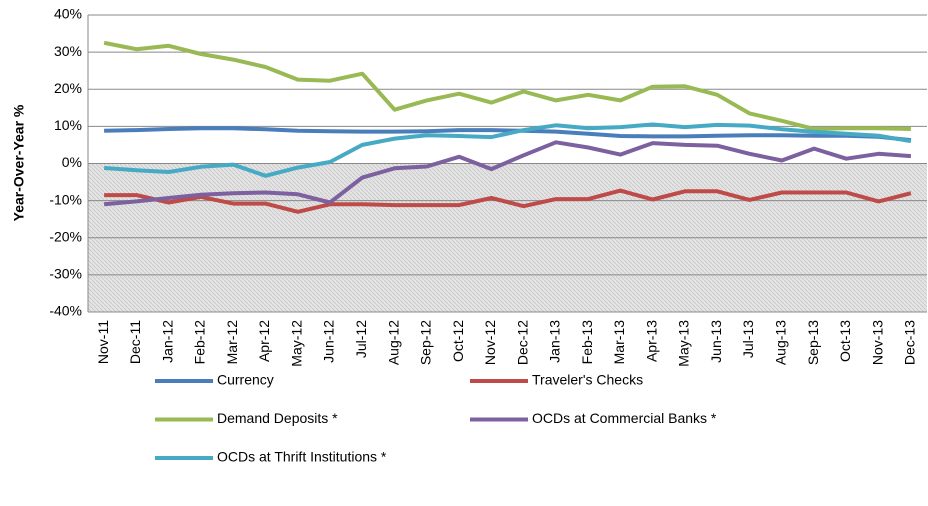 This screenshot has width=928, height=506. I want to click on y-tick-label: 0%, so click(72, 162).